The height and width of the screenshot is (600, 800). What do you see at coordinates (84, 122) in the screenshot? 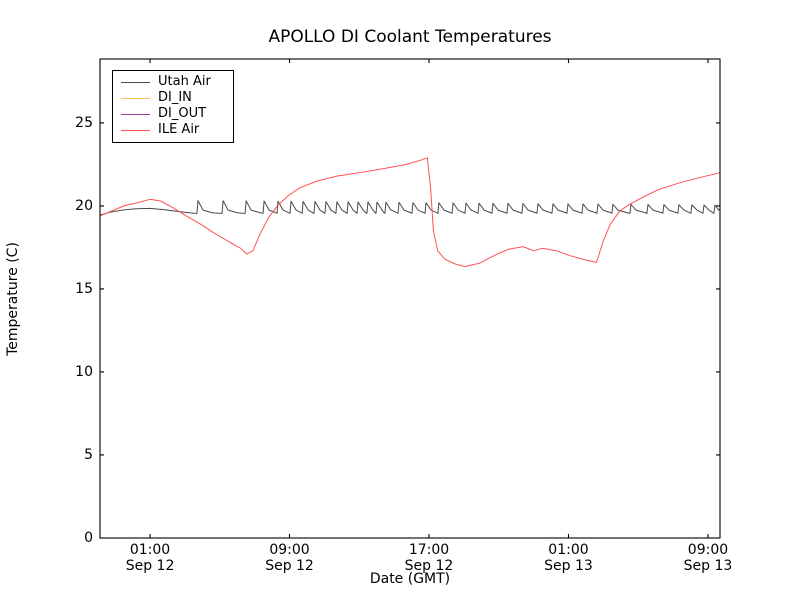
I see `y-tick-label-25: 25` at bounding box center [84, 122].